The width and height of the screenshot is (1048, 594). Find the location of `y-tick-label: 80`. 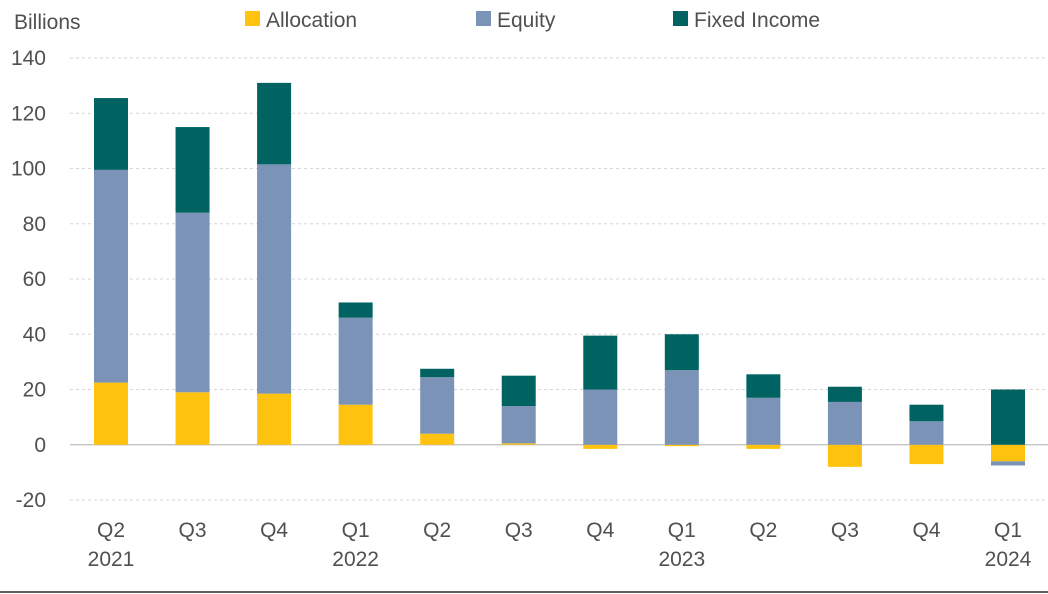

y-tick-label: 80 is located at coordinates (34, 224).